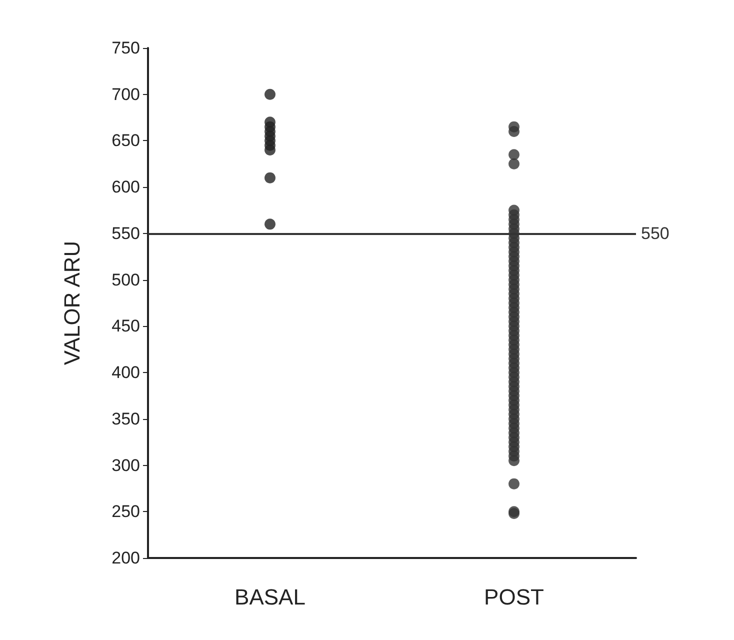 The height and width of the screenshot is (640, 734). What do you see at coordinates (126, 280) in the screenshot?
I see `y-tick-label: 500` at bounding box center [126, 280].